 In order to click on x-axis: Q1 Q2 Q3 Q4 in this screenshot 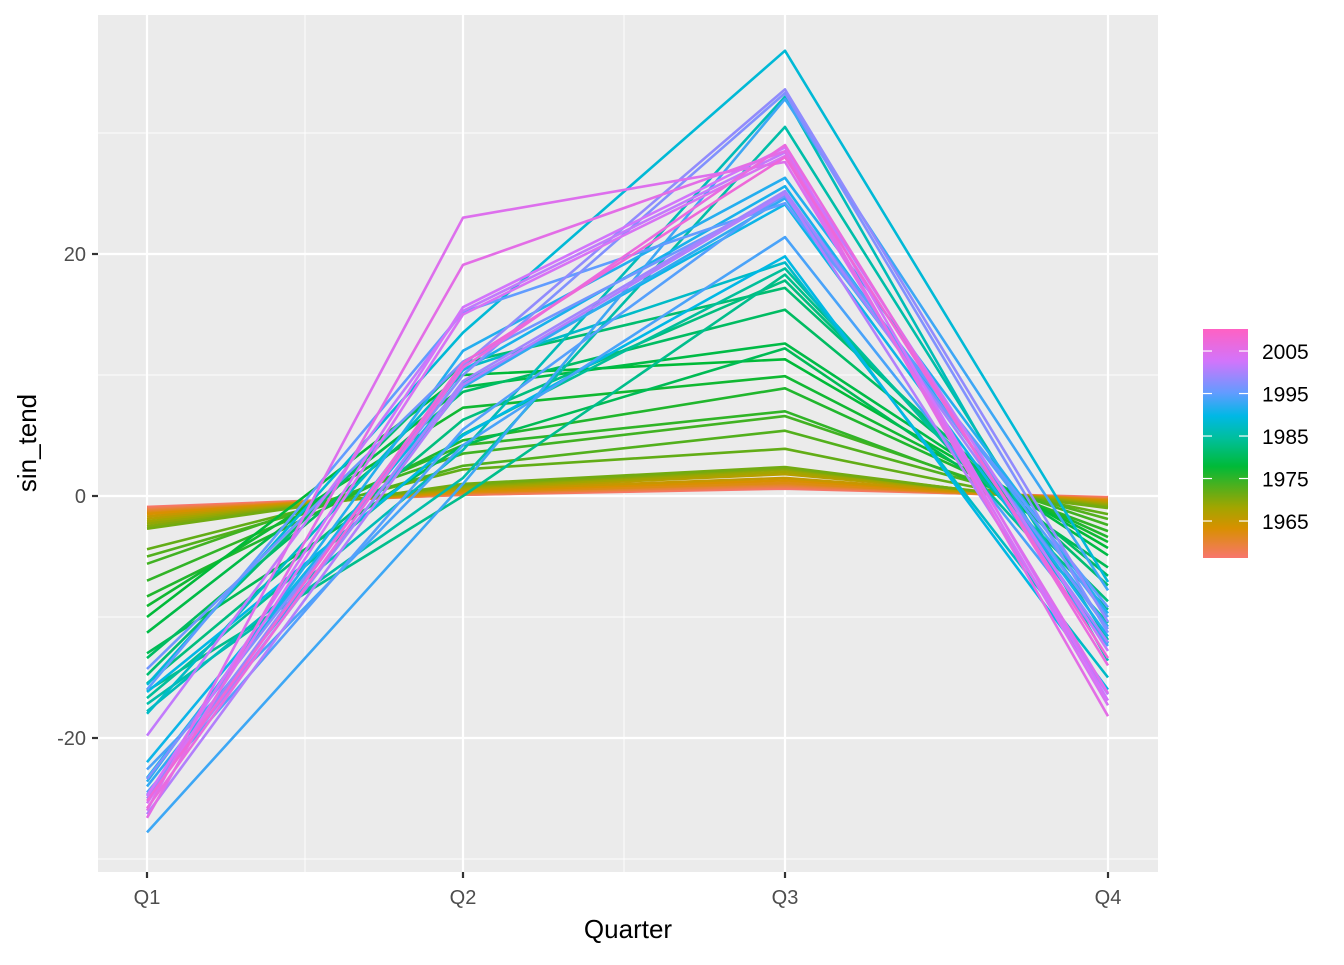, I will do `click(628, 890)`.